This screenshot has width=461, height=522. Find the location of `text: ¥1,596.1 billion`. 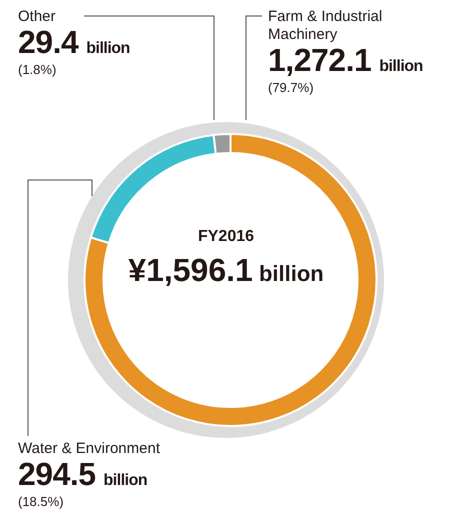

text: ¥1,596.1 billion is located at coordinates (226, 270).